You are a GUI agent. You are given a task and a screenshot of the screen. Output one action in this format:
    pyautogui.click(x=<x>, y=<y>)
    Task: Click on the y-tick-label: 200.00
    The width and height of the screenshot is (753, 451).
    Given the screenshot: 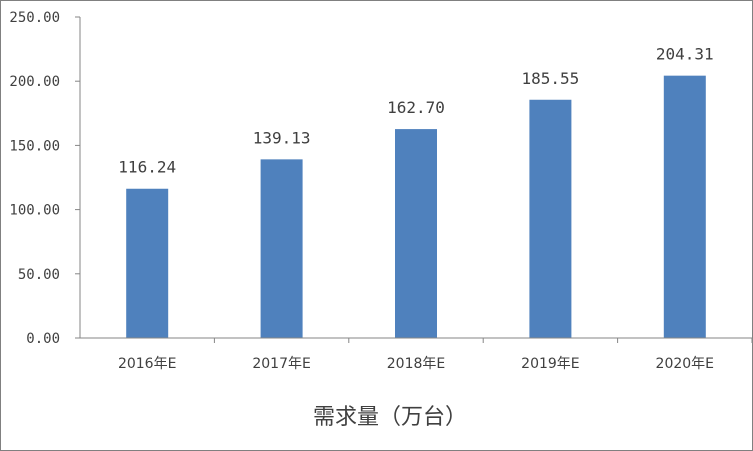 What is the action you would take?
    pyautogui.click(x=34, y=82)
    